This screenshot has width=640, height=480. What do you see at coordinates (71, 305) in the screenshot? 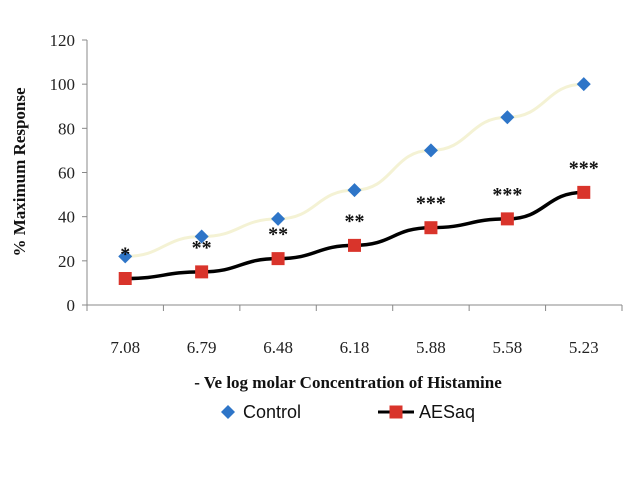
I see `y-tick-label: 0` at bounding box center [71, 305].